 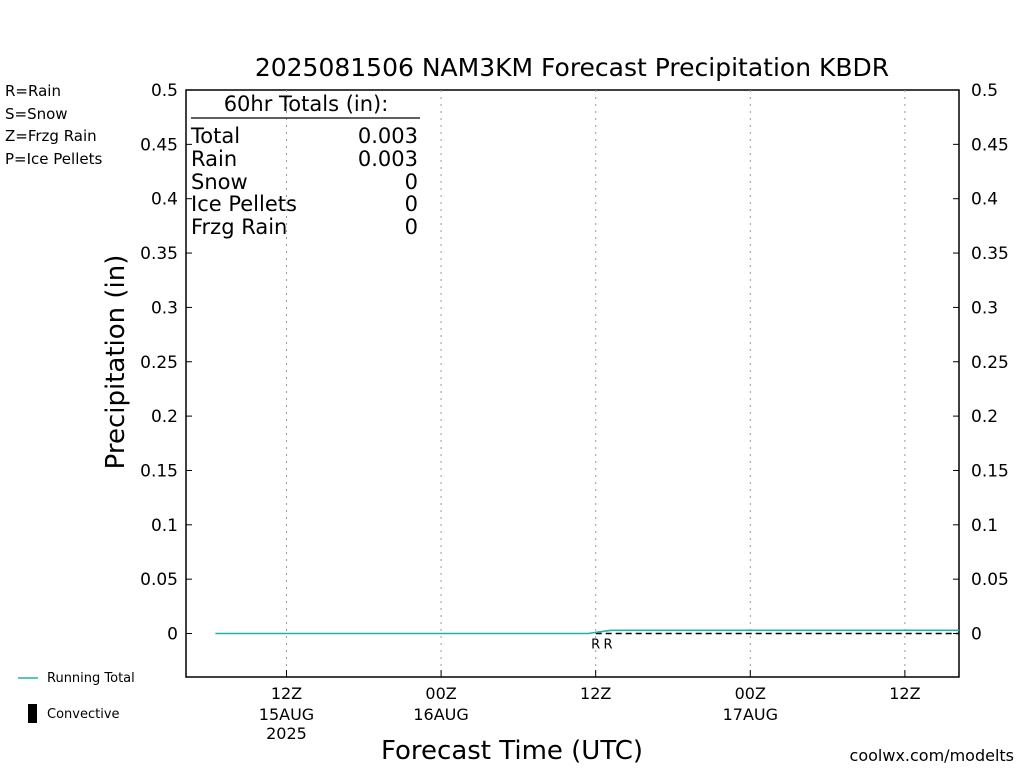 What do you see at coordinates (440, 714) in the screenshot?
I see `x-tick-date-label: 16AUG` at bounding box center [440, 714].